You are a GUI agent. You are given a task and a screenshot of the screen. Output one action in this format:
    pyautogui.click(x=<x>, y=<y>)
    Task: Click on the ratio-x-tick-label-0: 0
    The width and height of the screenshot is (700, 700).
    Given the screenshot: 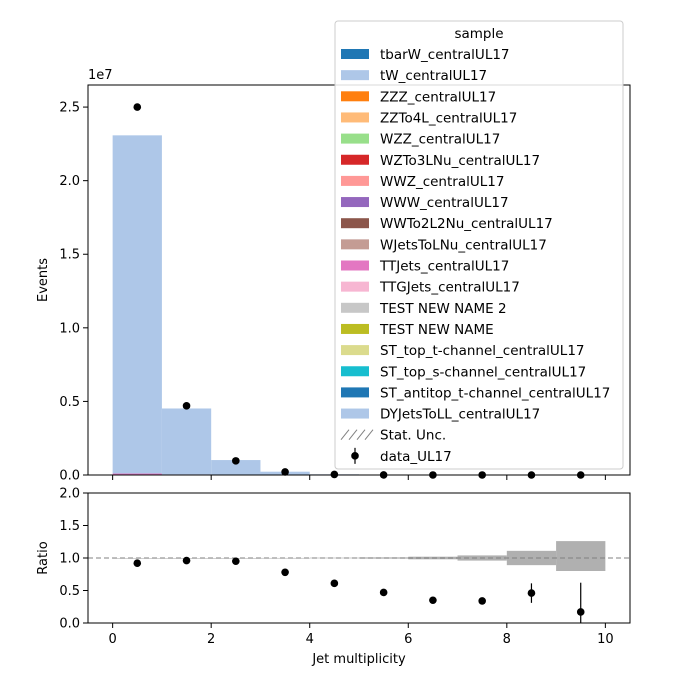 What is the action you would take?
    pyautogui.click(x=112, y=639)
    